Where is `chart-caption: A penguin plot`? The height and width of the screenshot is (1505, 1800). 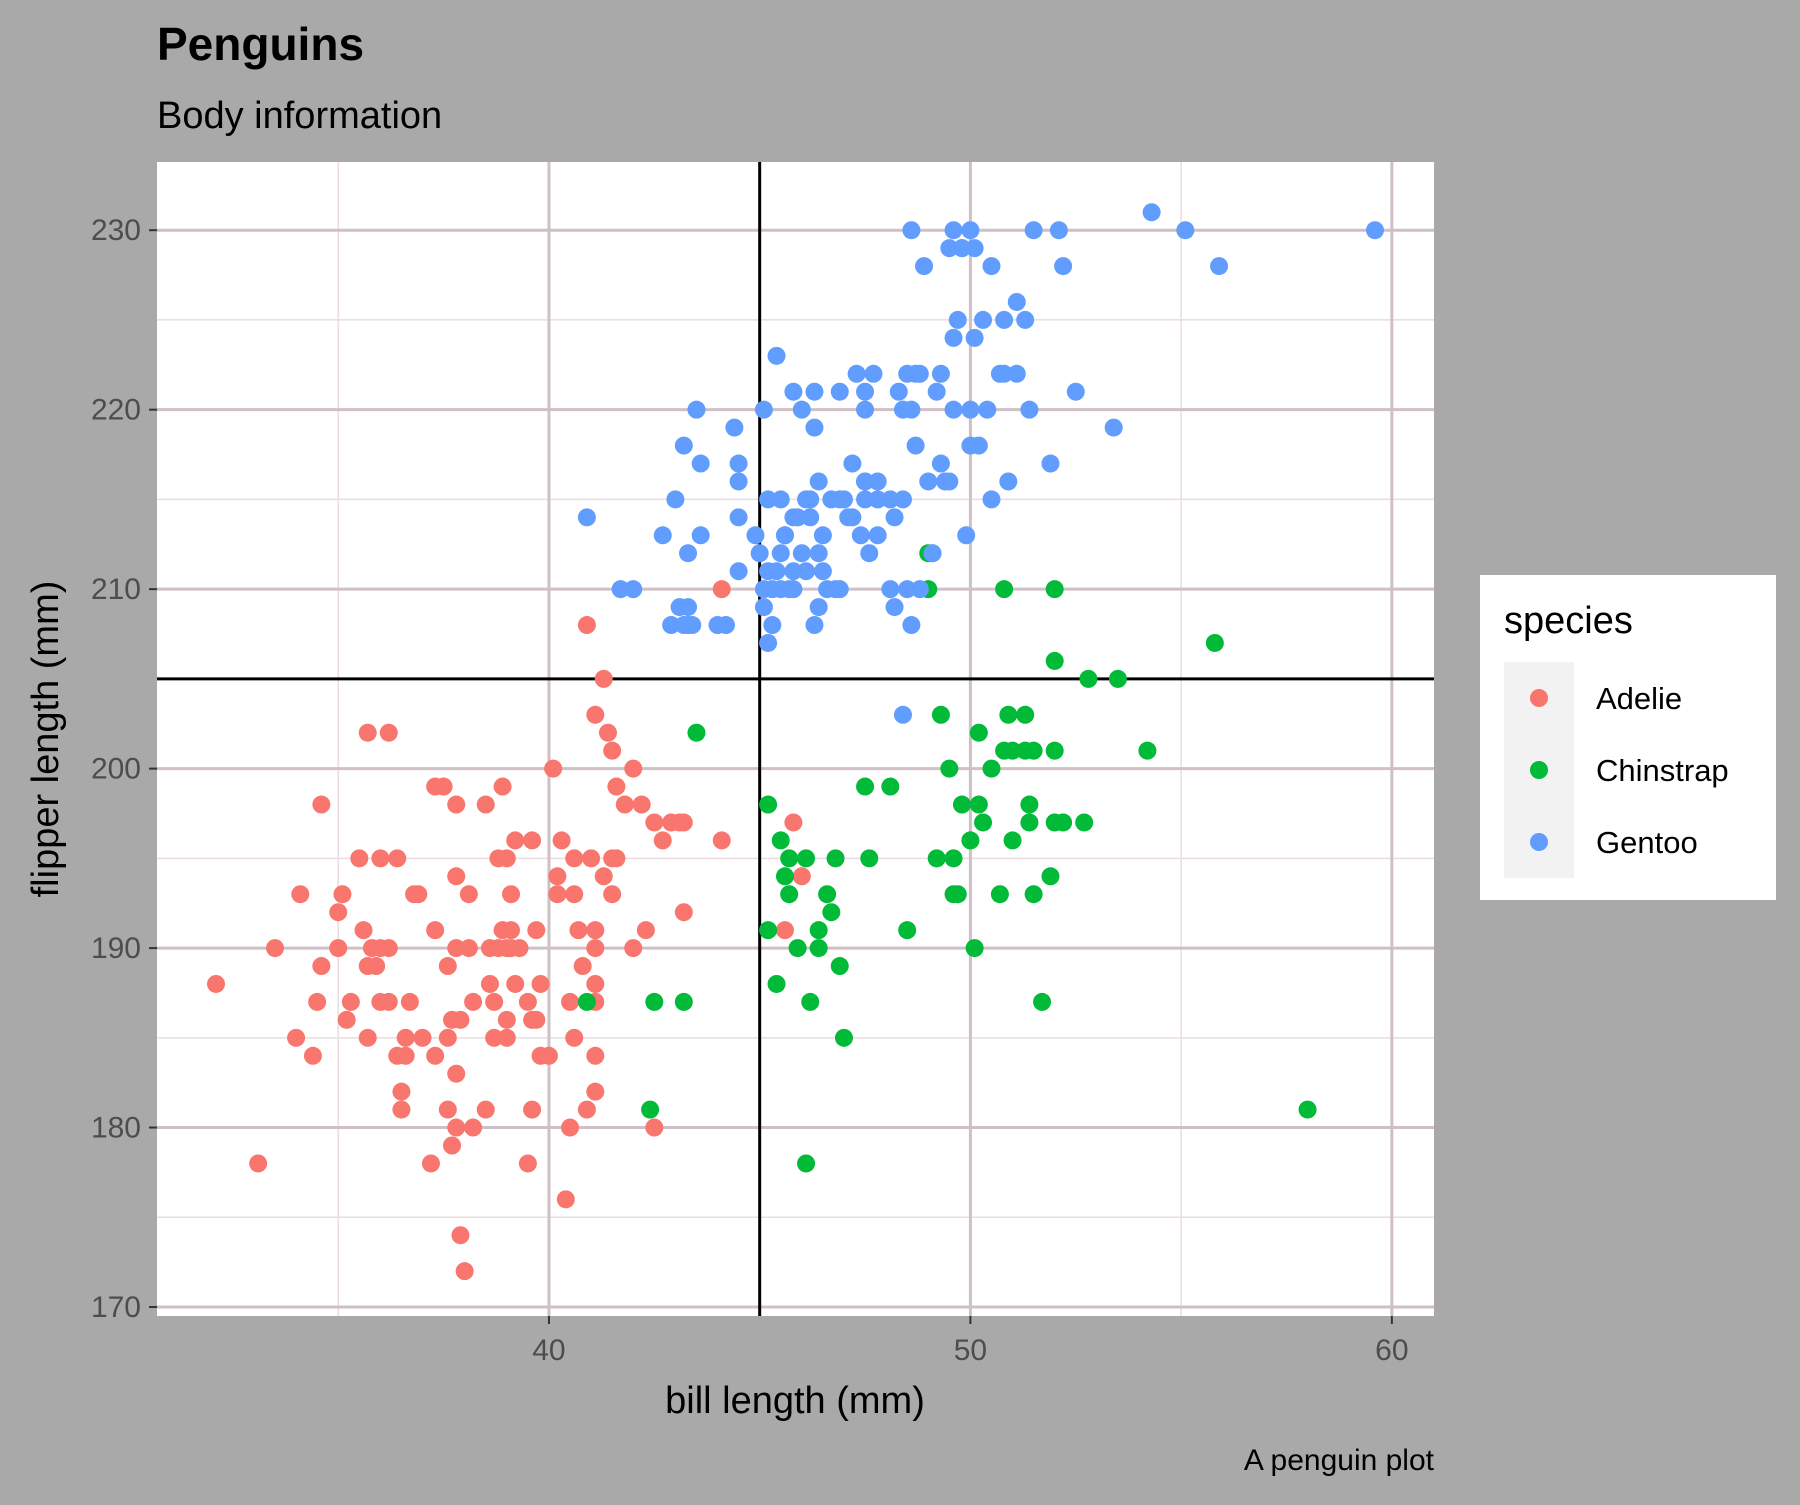 chart-caption: A penguin plot is located at coordinates (1339, 1460).